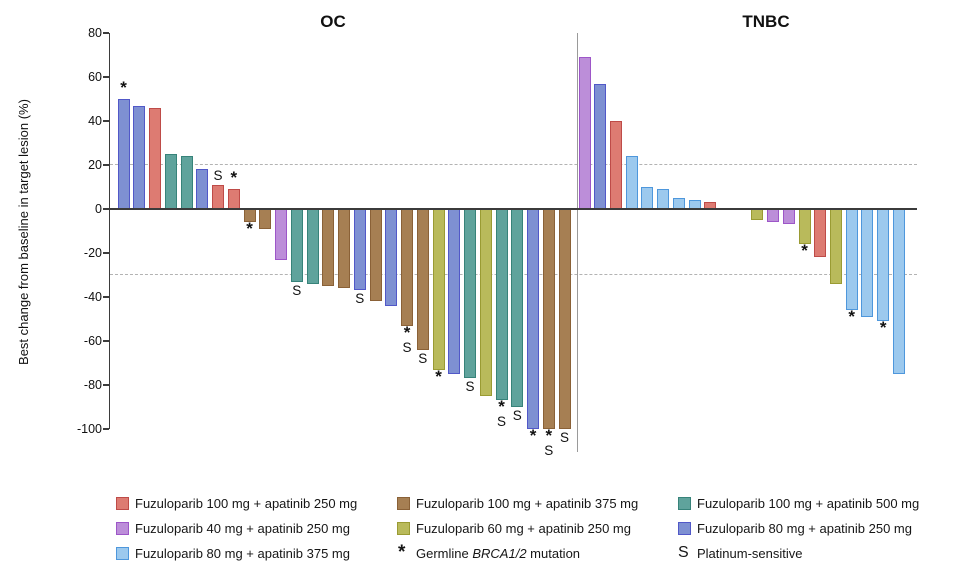 The image size is (976, 578). I want to click on y-tick-label: 80, so click(95, 32).